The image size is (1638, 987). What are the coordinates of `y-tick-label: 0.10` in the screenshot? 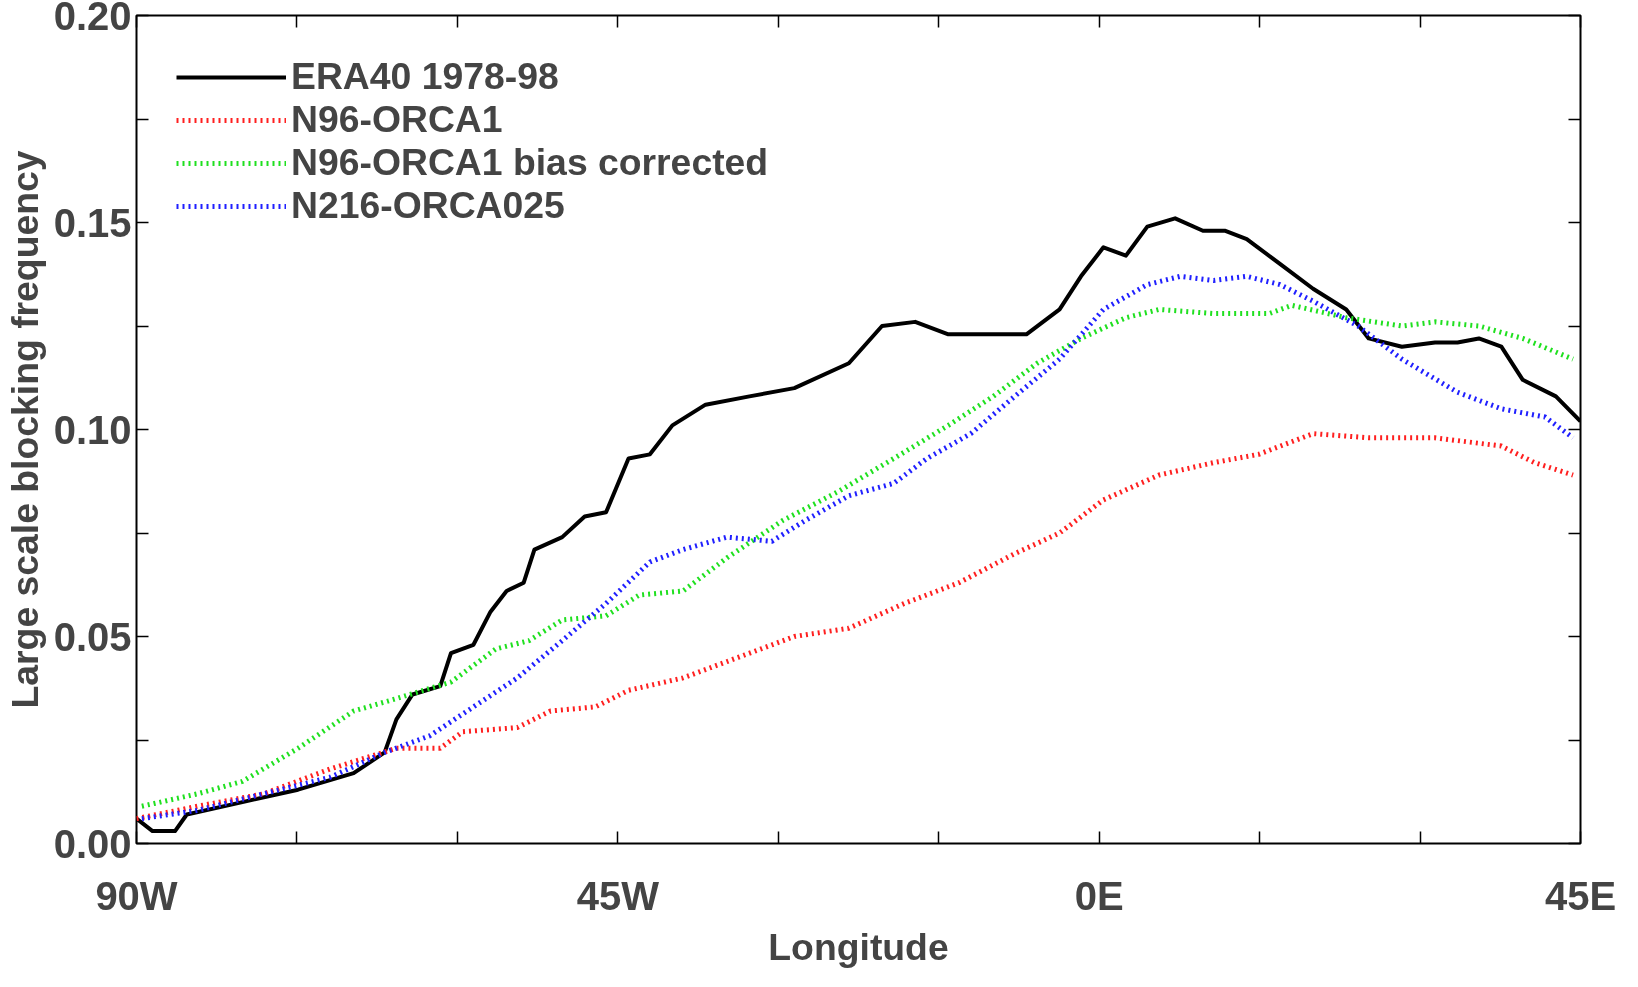 It's located at (92, 429).